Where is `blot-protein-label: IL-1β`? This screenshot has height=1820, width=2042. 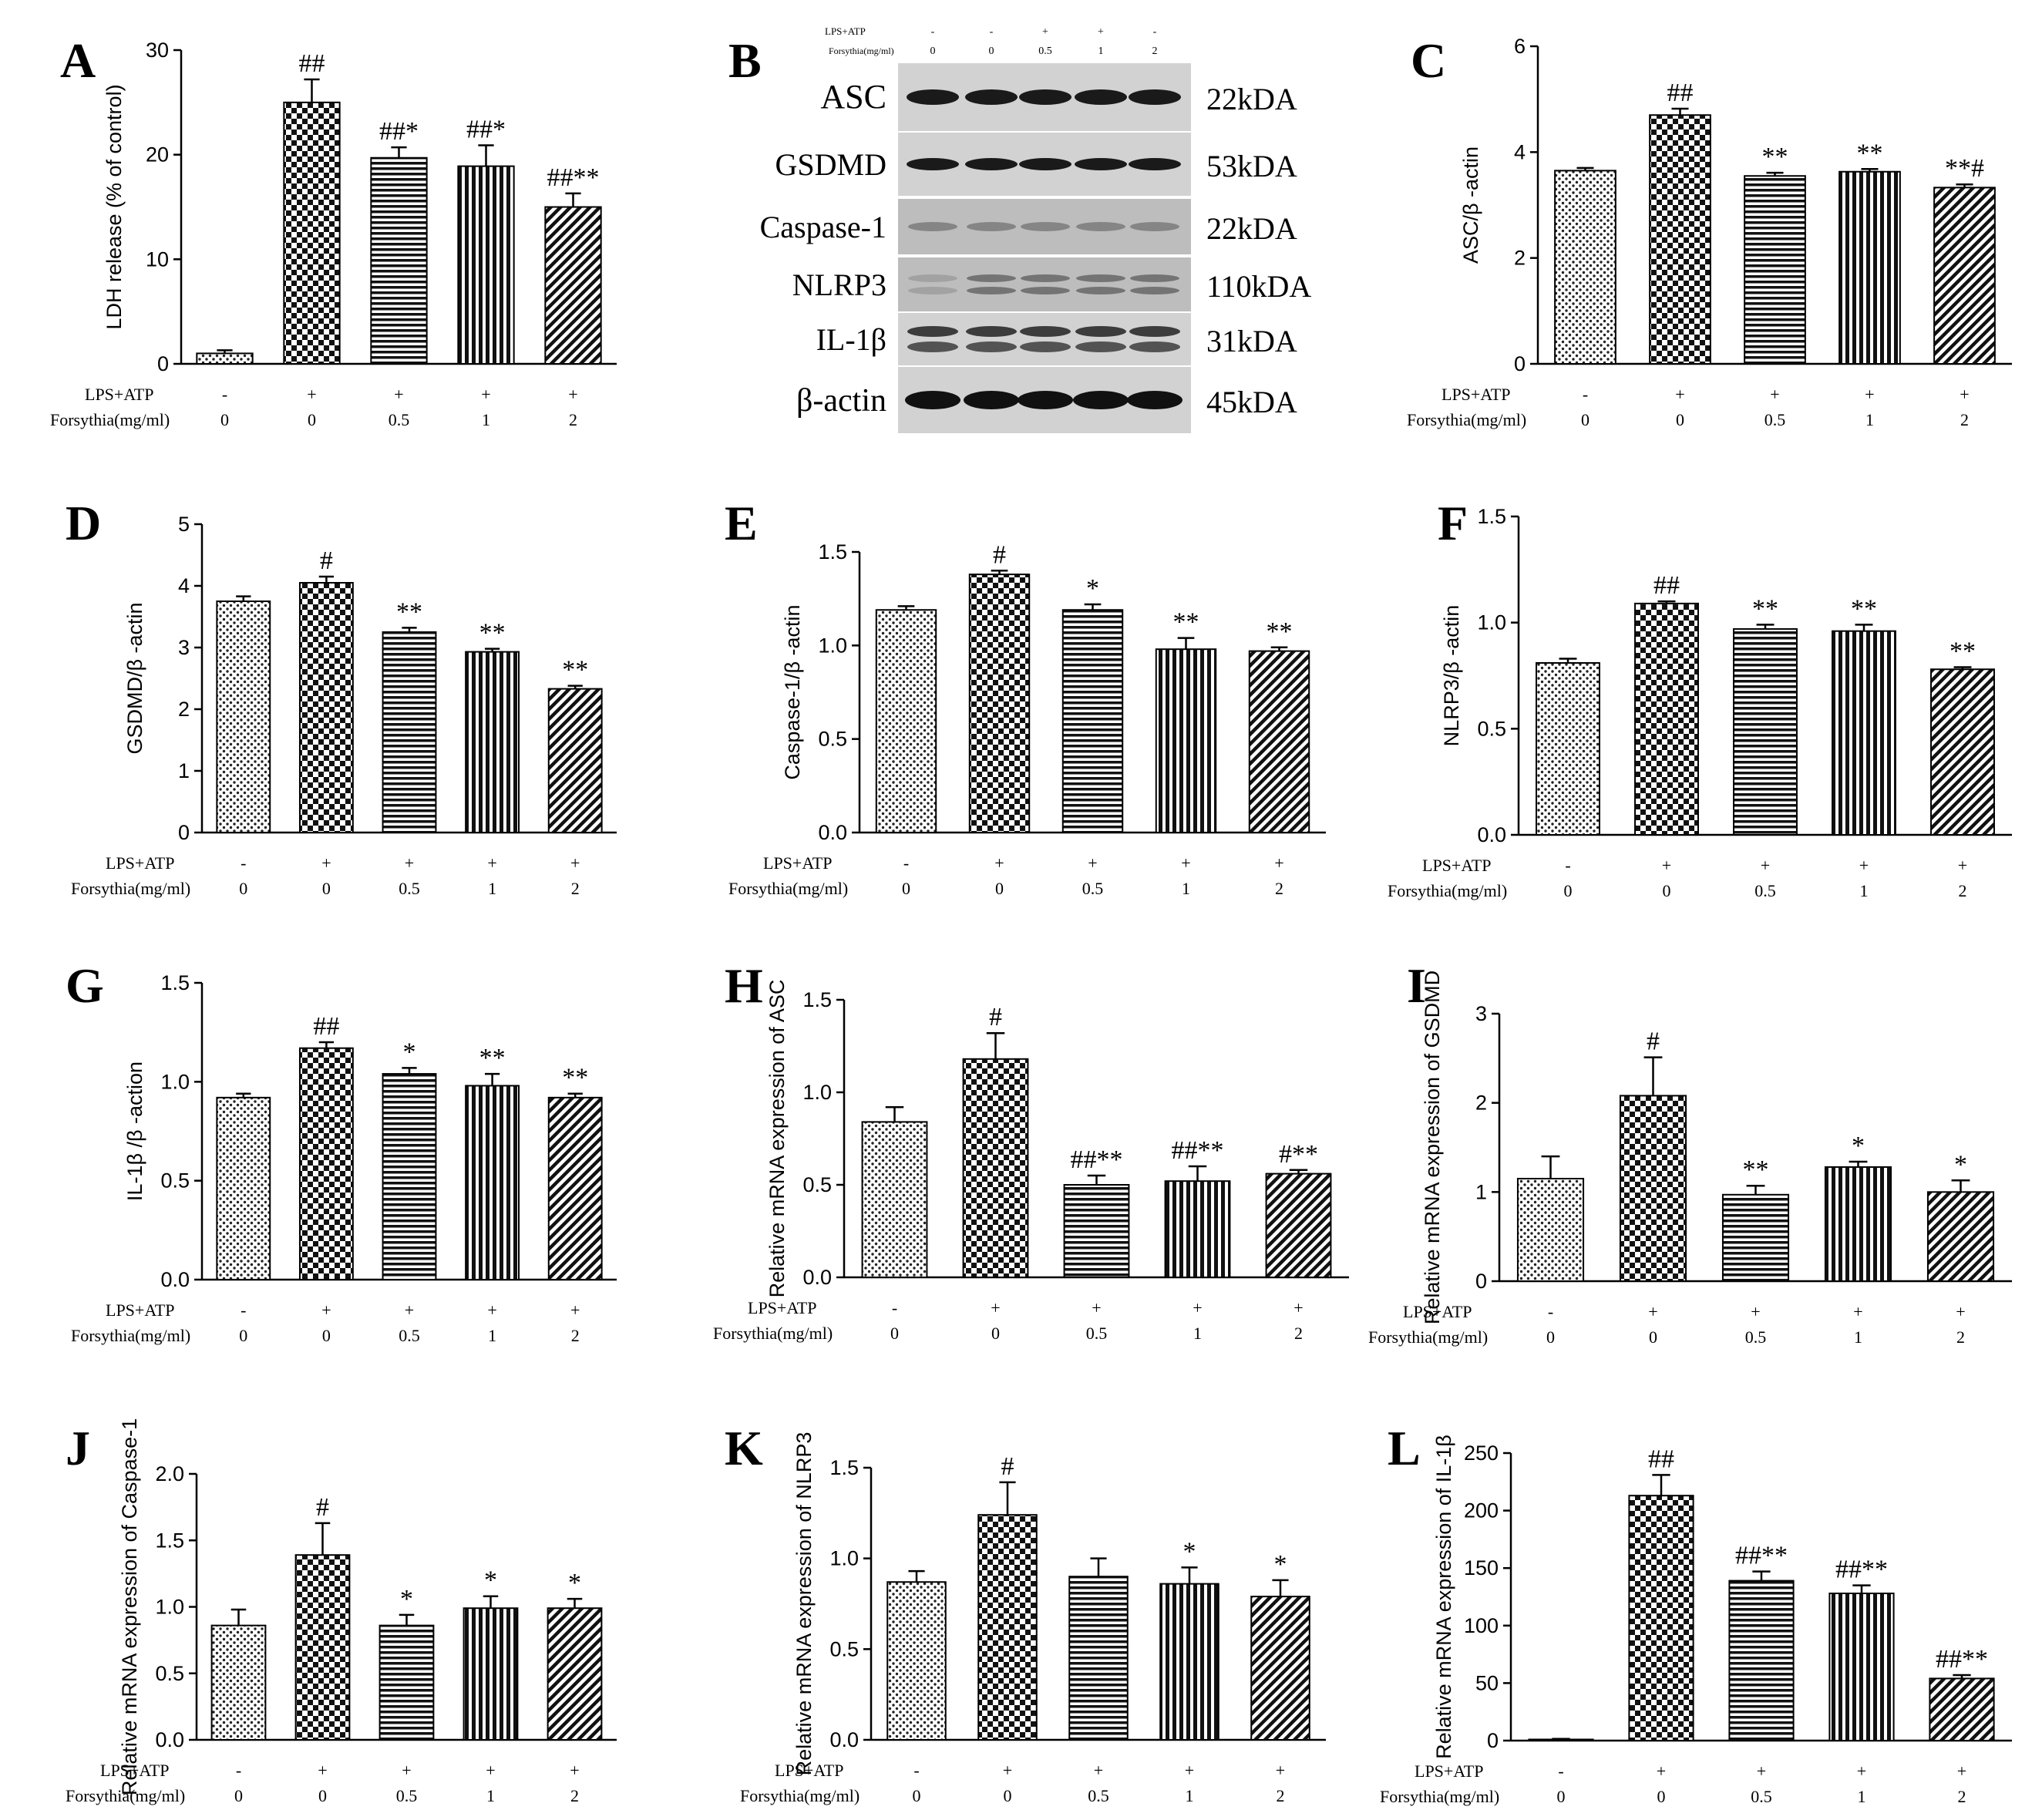
blot-protein-label: IL-1β is located at coordinates (851, 339).